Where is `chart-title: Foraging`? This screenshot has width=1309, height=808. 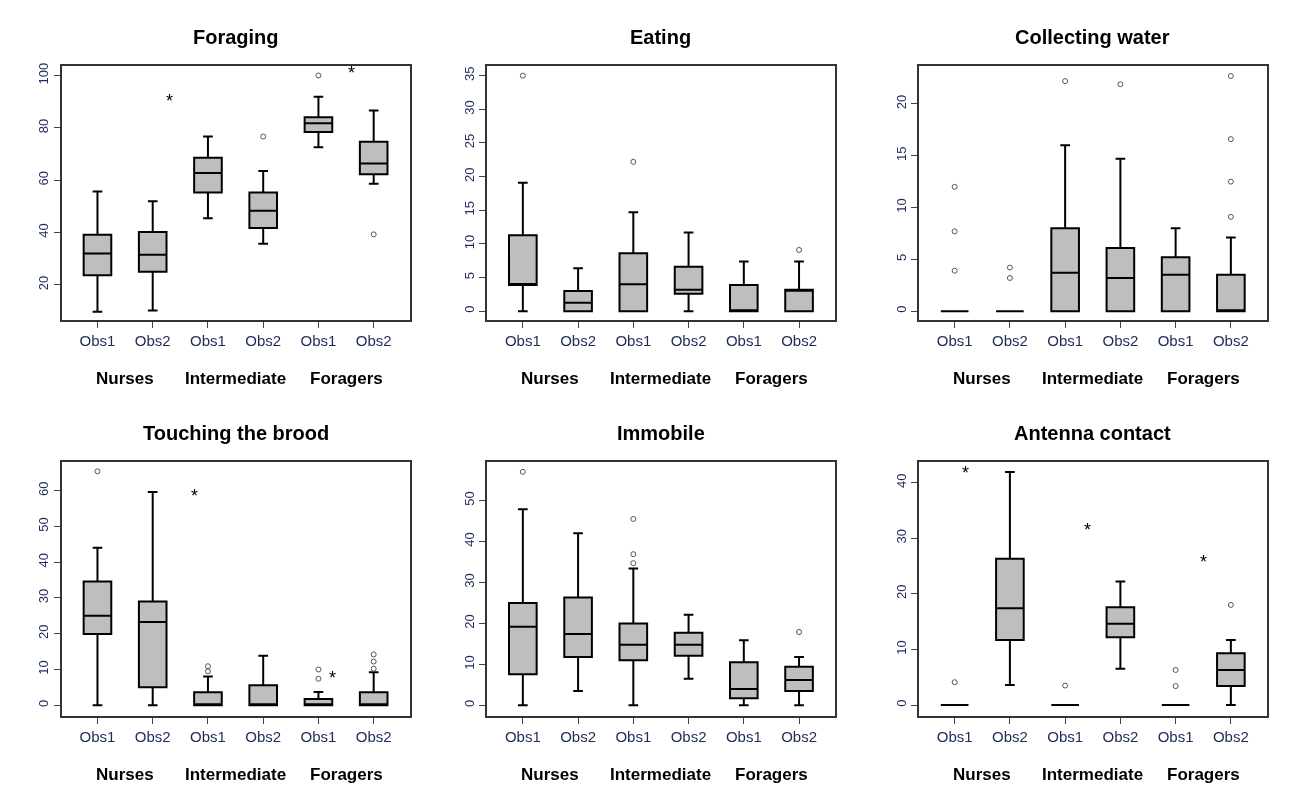 chart-title: Foraging is located at coordinates (236, 37).